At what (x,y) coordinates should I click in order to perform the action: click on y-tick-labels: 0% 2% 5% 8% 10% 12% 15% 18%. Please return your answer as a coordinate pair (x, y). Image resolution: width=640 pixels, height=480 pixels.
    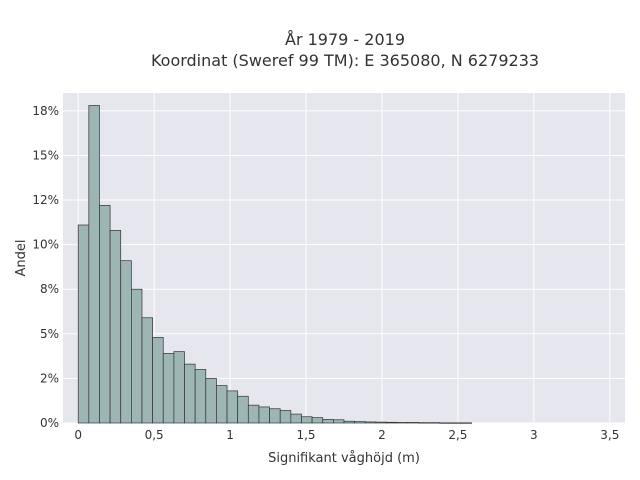
    Looking at the image, I should click on (45, 267).